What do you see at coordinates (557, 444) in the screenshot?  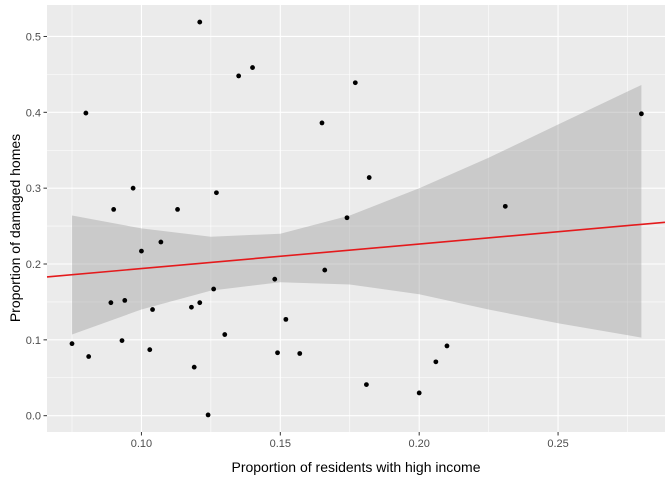 I see `x-tick-label: 0.25` at bounding box center [557, 444].